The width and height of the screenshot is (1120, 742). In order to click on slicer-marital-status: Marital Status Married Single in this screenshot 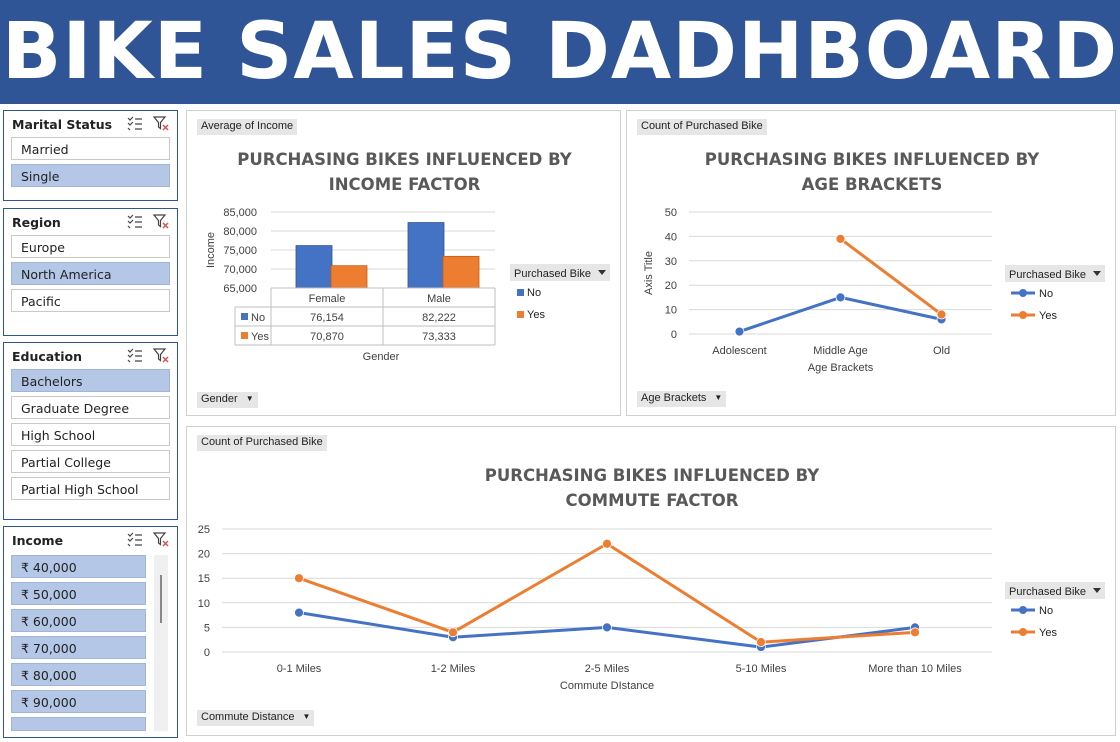, I will do `click(90, 155)`.